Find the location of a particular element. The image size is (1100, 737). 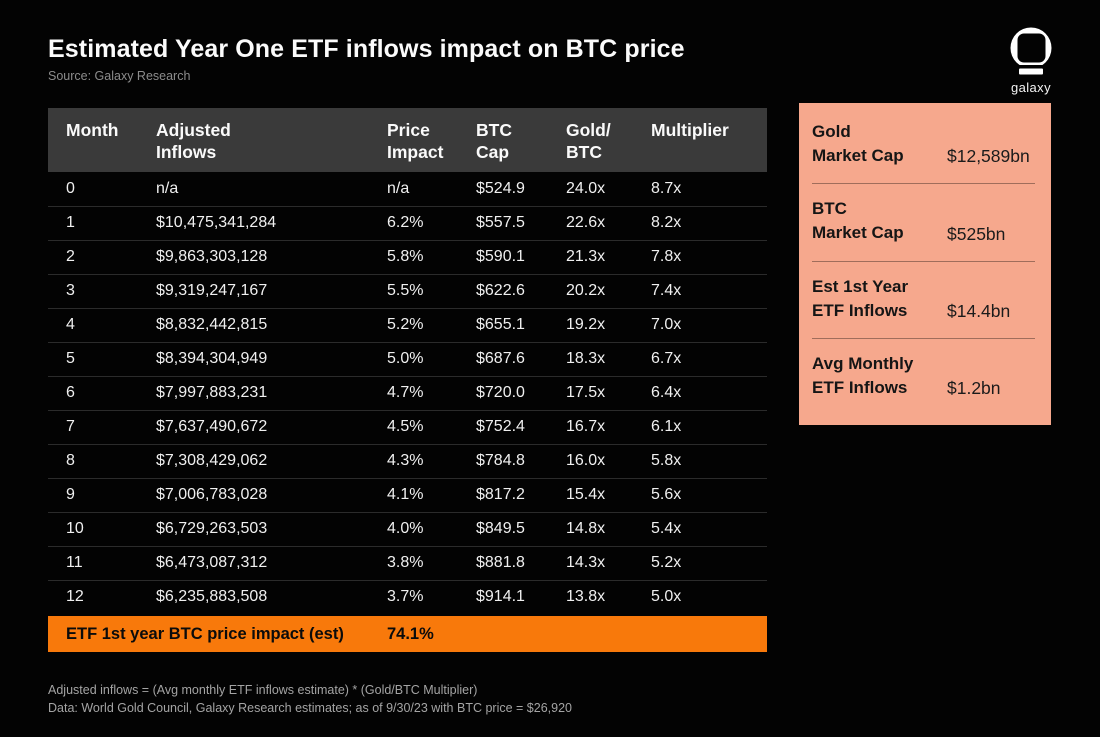

cell-multiplier: 8.2x is located at coordinates (709, 222).